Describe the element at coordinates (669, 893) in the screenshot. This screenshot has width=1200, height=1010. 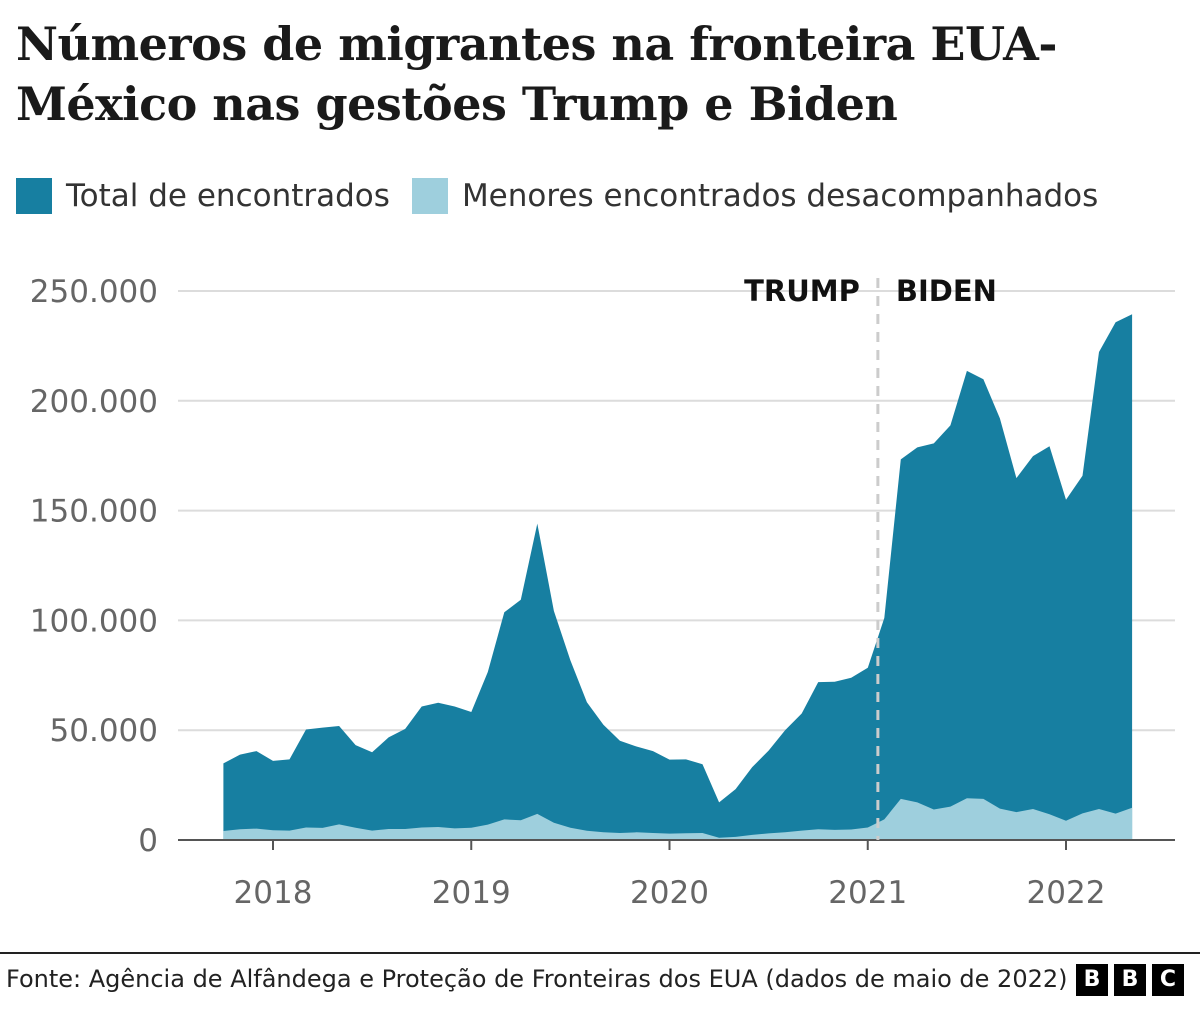
I see `x-tick-label: 2020` at that location.